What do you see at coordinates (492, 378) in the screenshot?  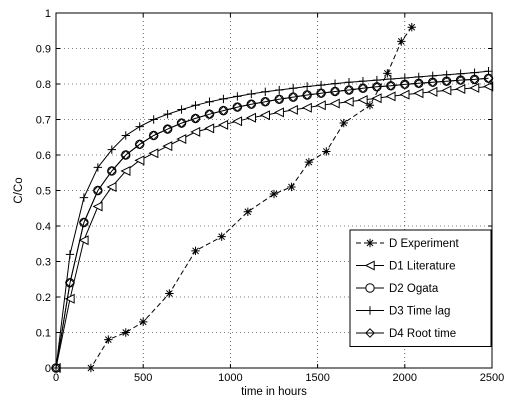 I see `x-tick-label: 2500` at bounding box center [492, 378].